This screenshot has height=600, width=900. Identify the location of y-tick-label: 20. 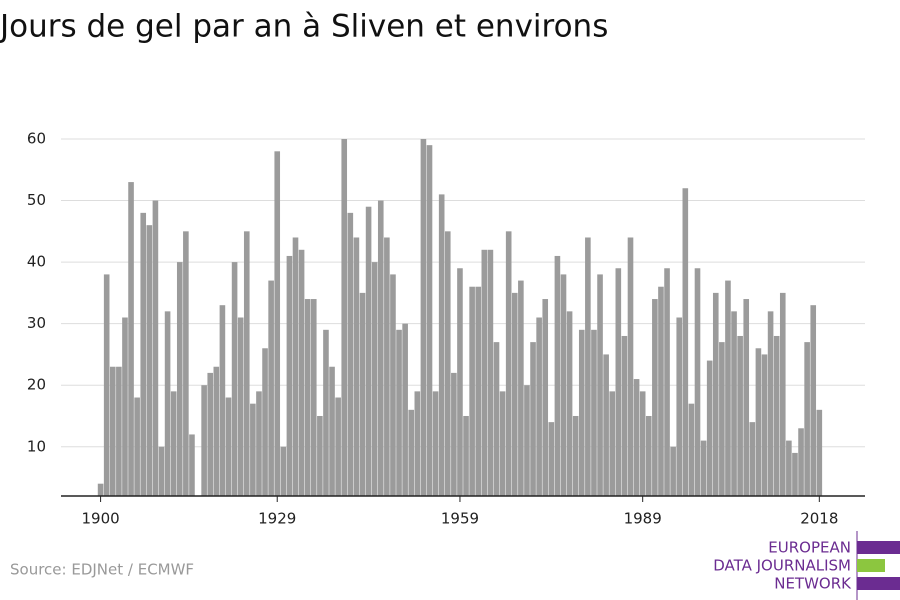
(36, 385).